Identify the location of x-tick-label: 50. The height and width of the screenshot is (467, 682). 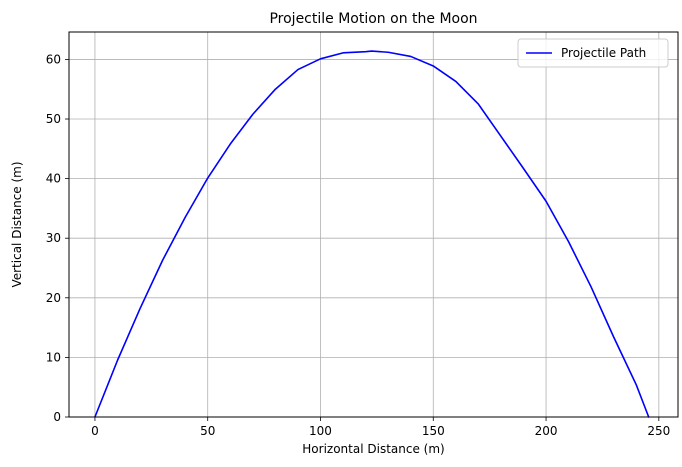
(207, 431).